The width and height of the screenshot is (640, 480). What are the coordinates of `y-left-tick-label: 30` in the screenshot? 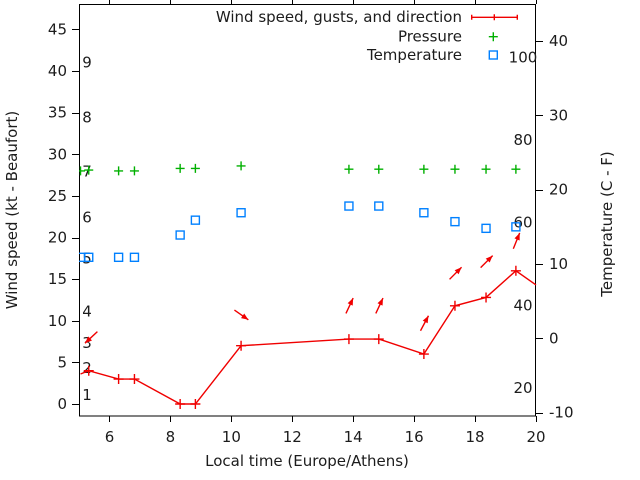 It's located at (57, 154).